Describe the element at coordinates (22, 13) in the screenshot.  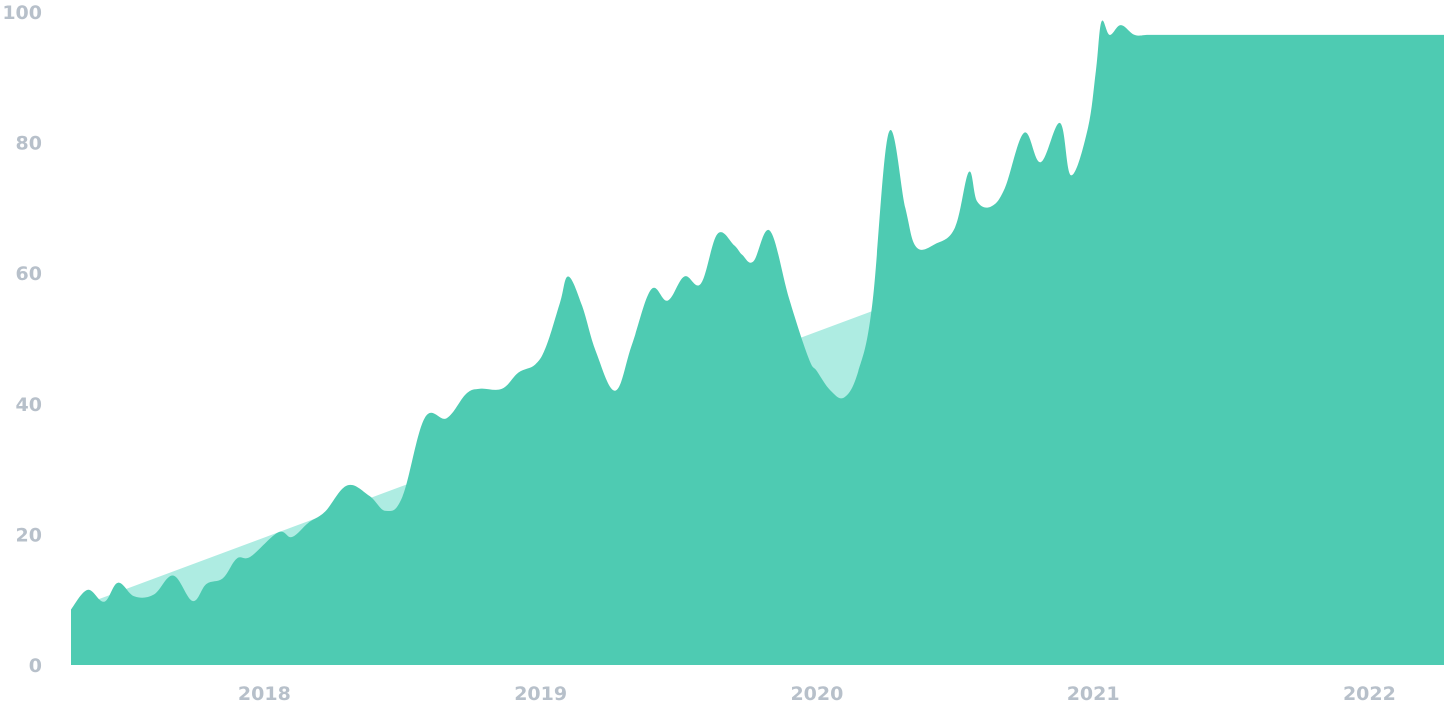
I see `y-tick-label: 100` at that location.